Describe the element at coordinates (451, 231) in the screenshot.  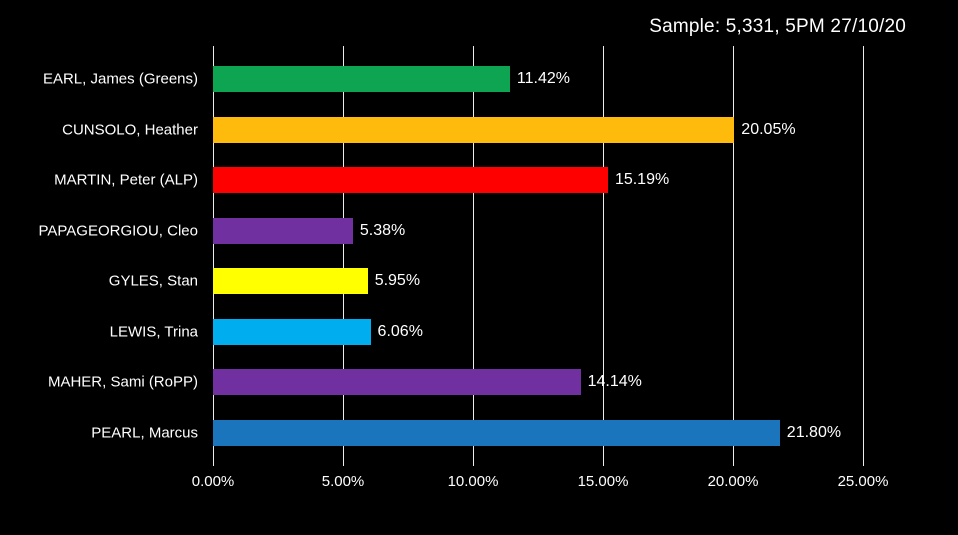
I see `bar-row: PAPAGEORGIOU, Cleo 5.38%` at that location.